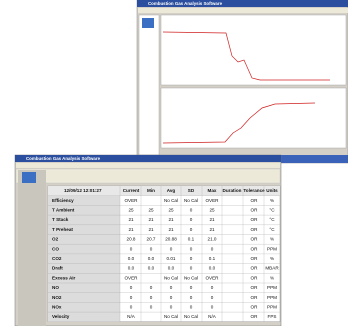 This screenshot has width=348, height=326. What do you see at coordinates (62, 229) in the screenshot?
I see `row-label: T Preheat` at bounding box center [62, 229].